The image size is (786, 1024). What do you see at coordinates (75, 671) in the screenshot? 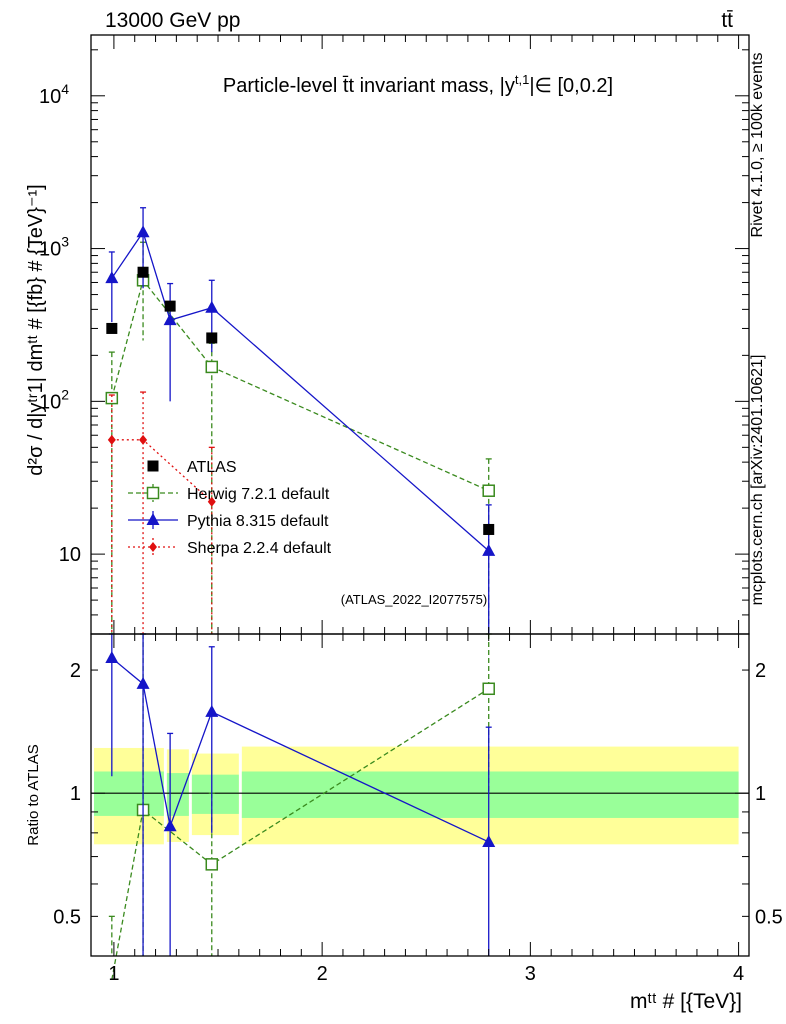
I see `ratio-ytick-label-2: 2` at bounding box center [75, 671].